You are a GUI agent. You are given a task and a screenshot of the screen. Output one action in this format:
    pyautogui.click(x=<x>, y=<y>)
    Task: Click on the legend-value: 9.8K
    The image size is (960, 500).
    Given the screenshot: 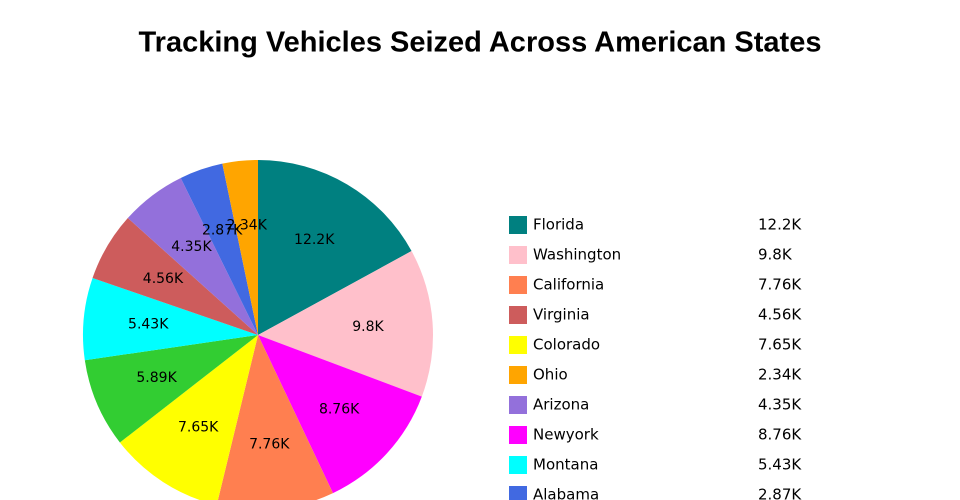 What is the action you would take?
    pyautogui.click(x=775, y=255)
    